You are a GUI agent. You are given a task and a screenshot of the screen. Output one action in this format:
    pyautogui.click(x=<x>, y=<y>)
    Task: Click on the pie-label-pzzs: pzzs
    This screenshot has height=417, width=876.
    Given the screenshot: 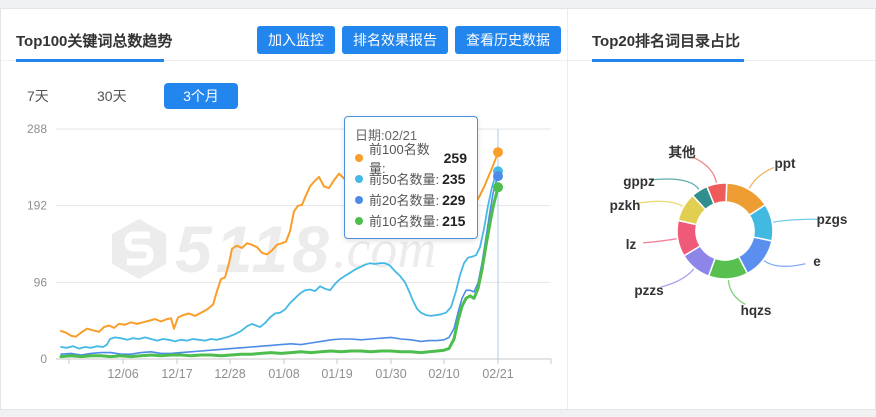 What is the action you would take?
    pyautogui.click(x=648, y=290)
    